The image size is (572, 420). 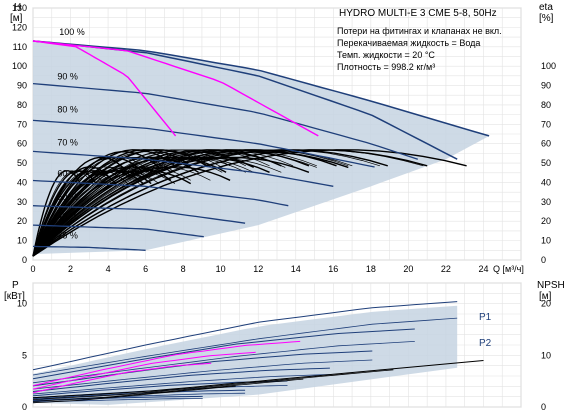 What do you see at coordinates (546, 7) in the screenshot?
I see `qh-ylabel-eta: eta` at bounding box center [546, 7].